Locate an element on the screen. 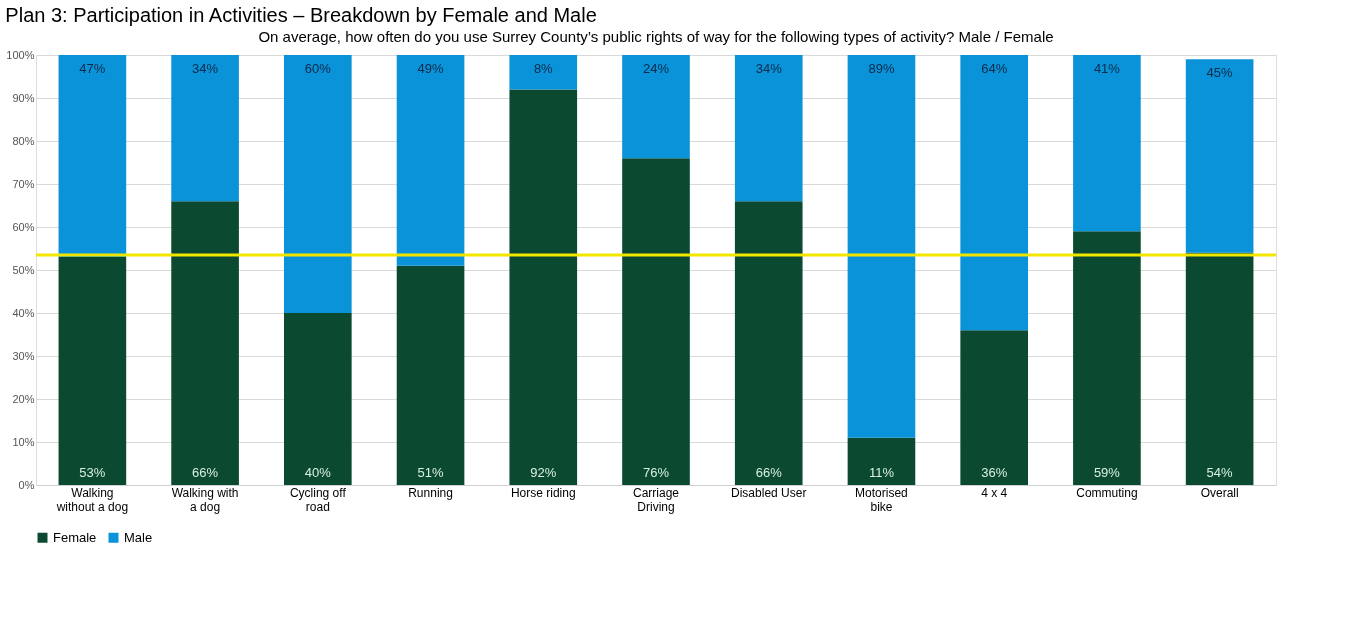 The height and width of the screenshot is (636, 1348). legend-label: Female is located at coordinates (75, 537).